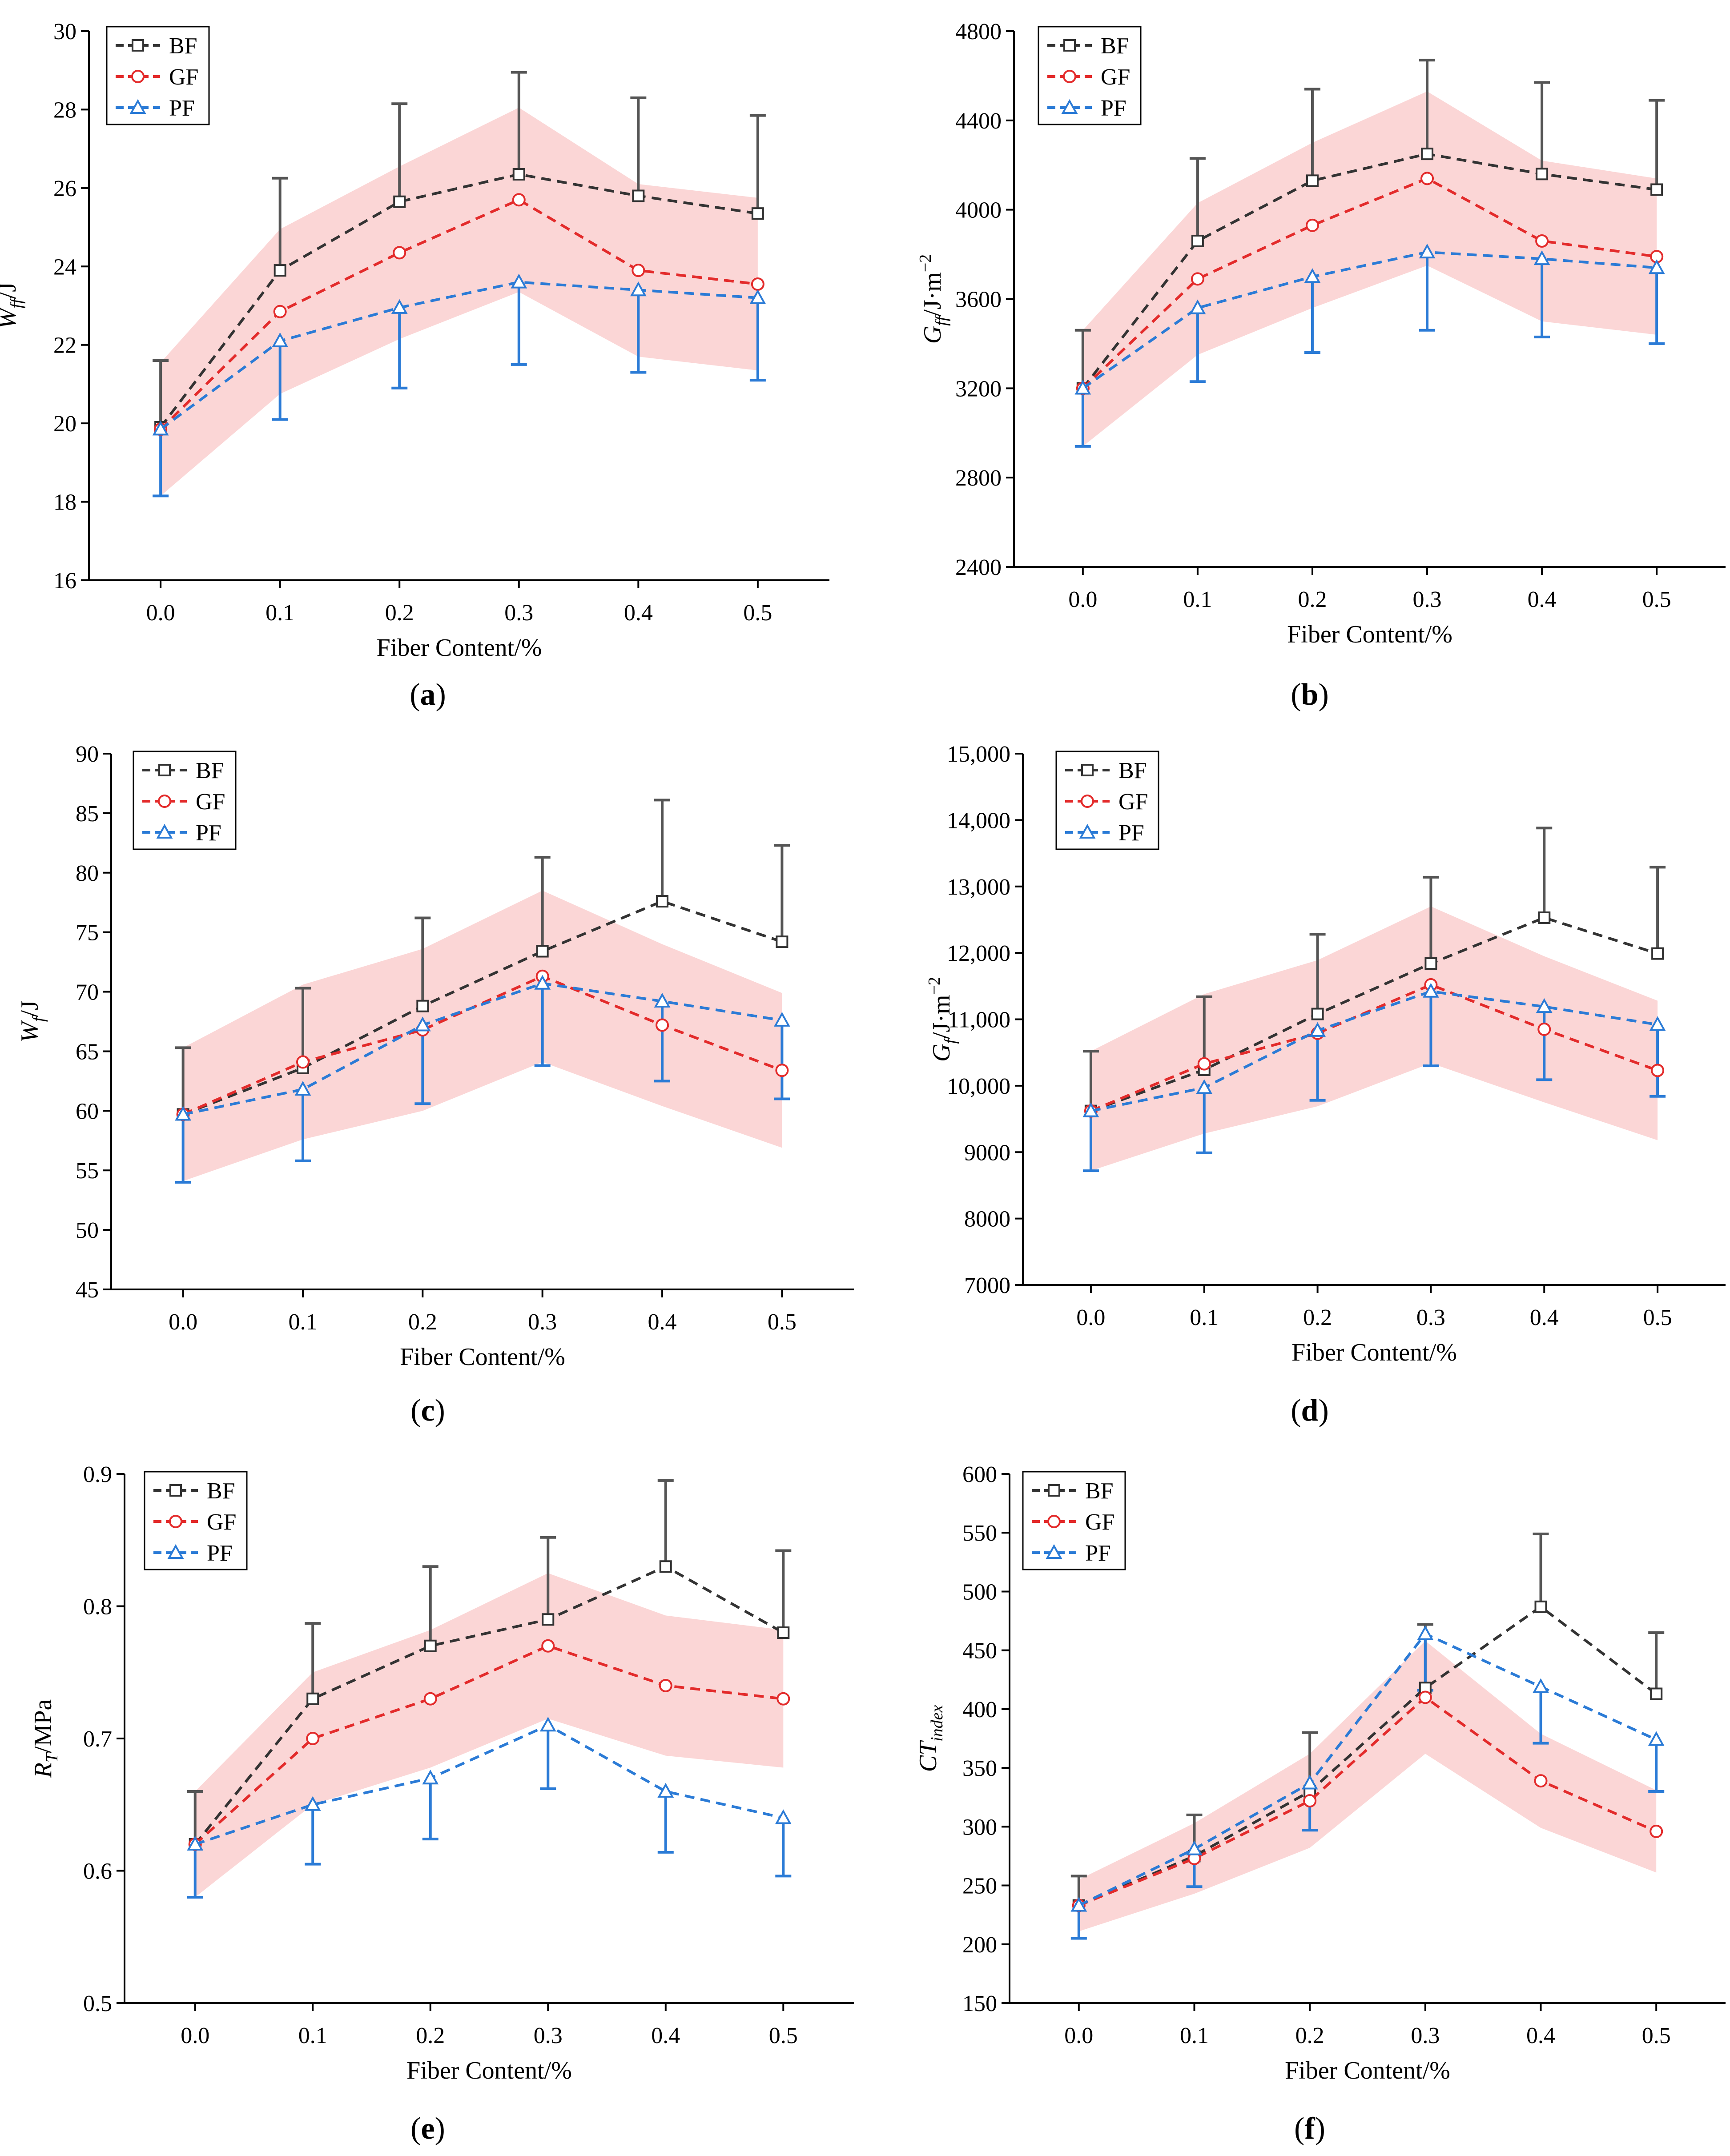  Describe the element at coordinates (987, 1219) in the screenshot. I see `y-tick-label: 8000` at that location.